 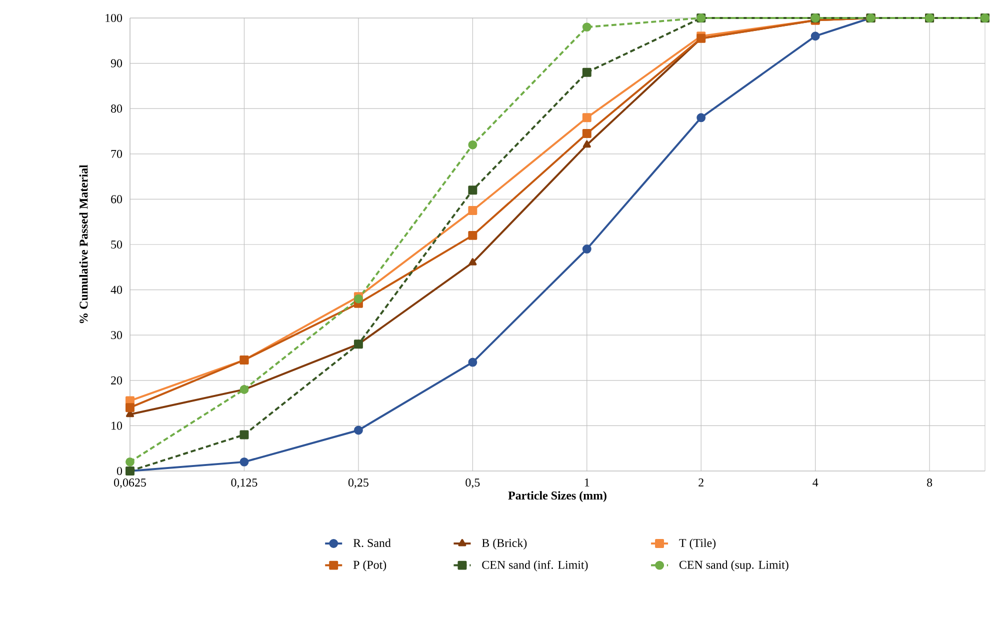 What do you see at coordinates (473, 483) in the screenshot?
I see `x-tick-label: 0,5` at bounding box center [473, 483].